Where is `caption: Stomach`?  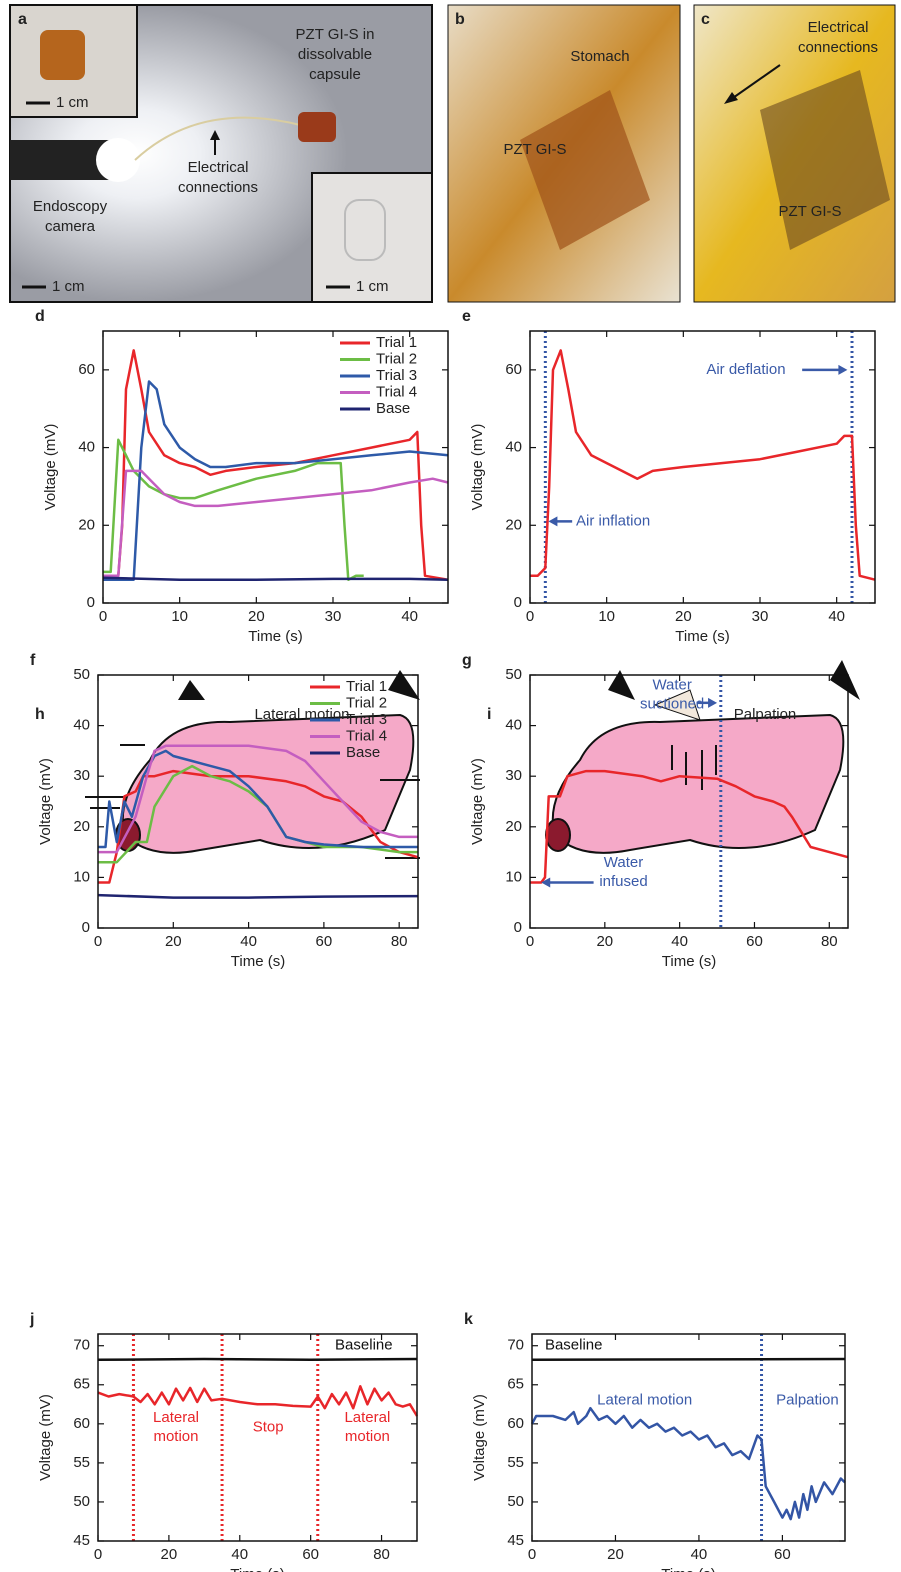
caption: Stomach is located at coordinates (599, 56).